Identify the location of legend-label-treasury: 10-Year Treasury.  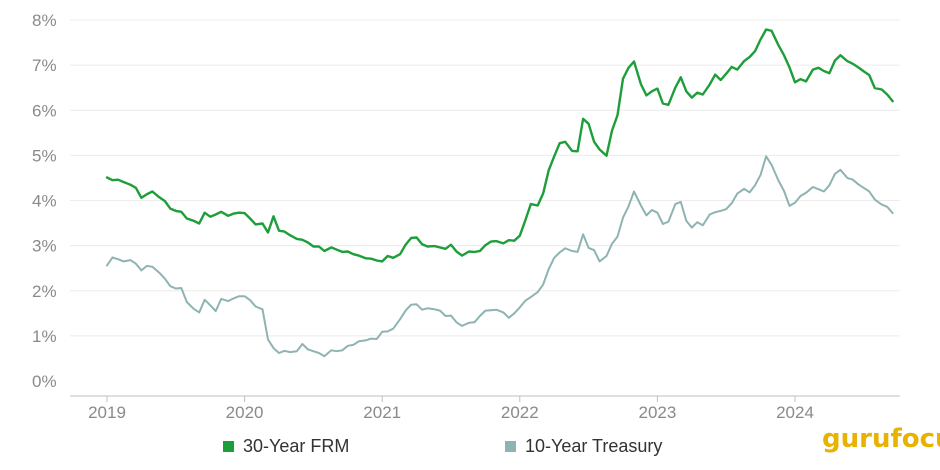
(594, 445).